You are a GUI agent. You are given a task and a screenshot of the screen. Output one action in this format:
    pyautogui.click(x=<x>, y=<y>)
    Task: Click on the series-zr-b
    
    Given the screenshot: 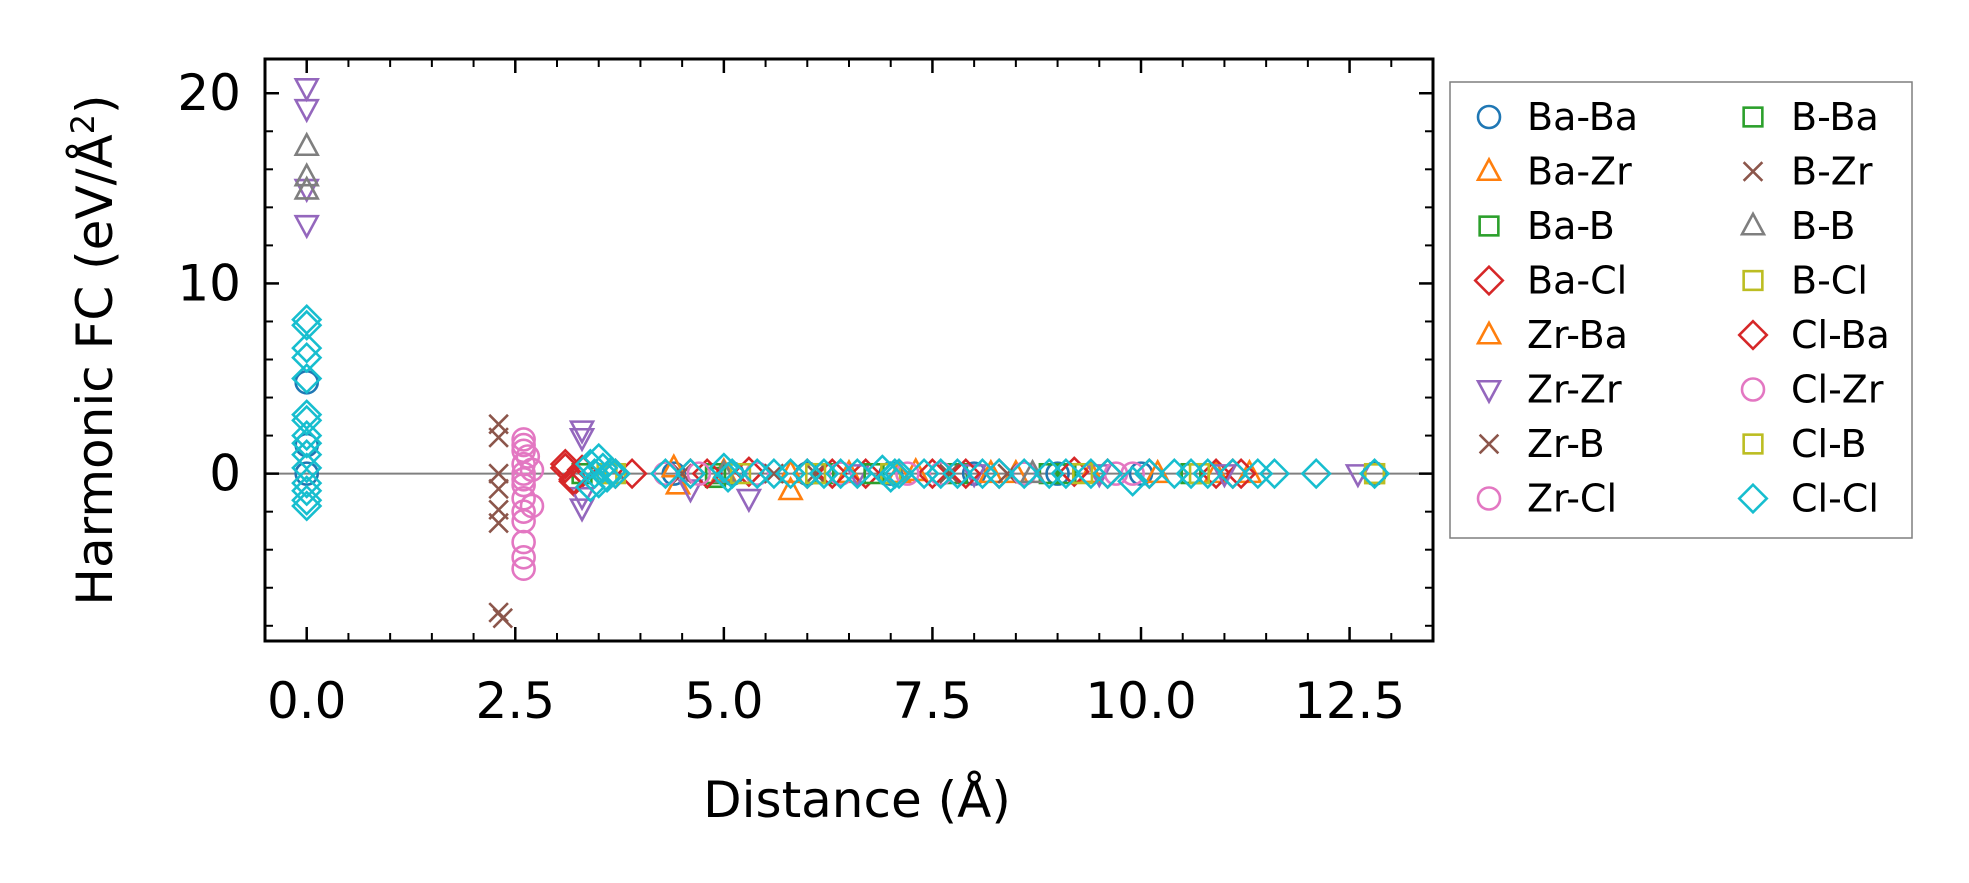 What is the action you would take?
    pyautogui.click(x=753, y=521)
    